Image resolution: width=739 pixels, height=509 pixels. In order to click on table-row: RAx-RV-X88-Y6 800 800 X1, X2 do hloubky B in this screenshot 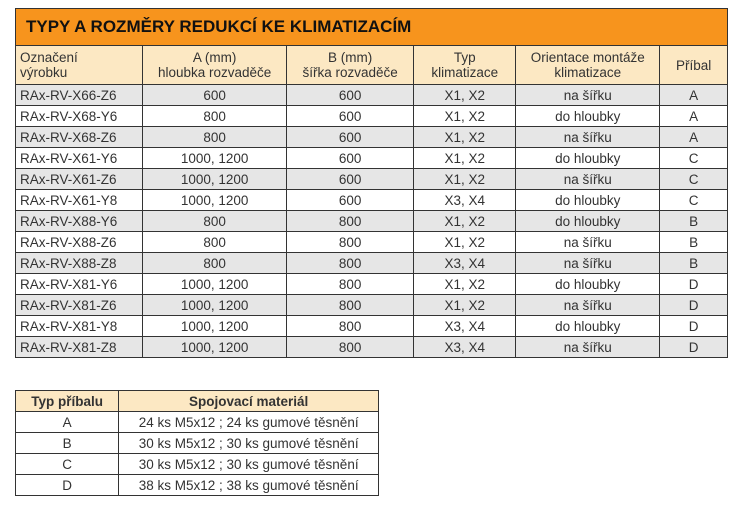, I will do `click(371, 221)`.